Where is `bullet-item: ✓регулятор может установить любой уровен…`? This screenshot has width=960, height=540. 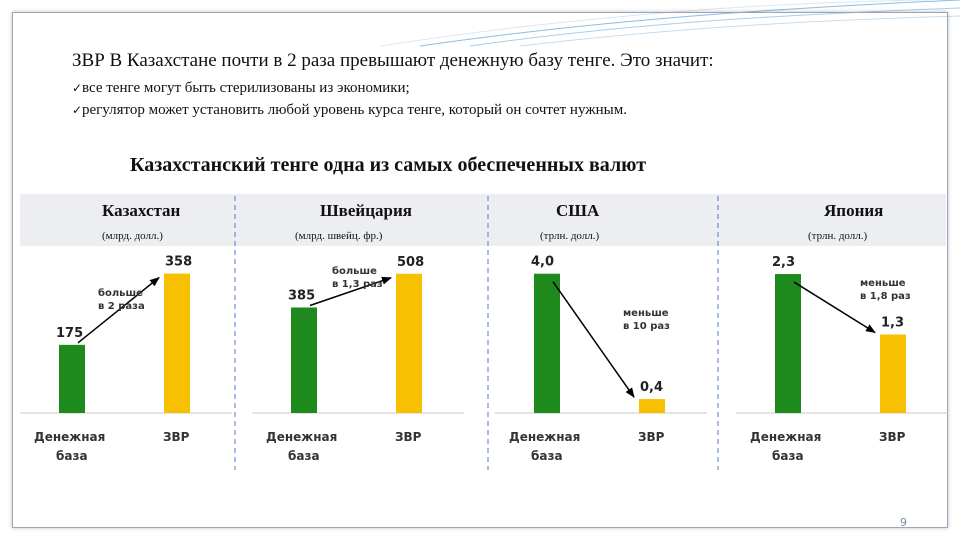
bullet-item: ✓регулятор может установить любой уровен… is located at coordinates (349, 110).